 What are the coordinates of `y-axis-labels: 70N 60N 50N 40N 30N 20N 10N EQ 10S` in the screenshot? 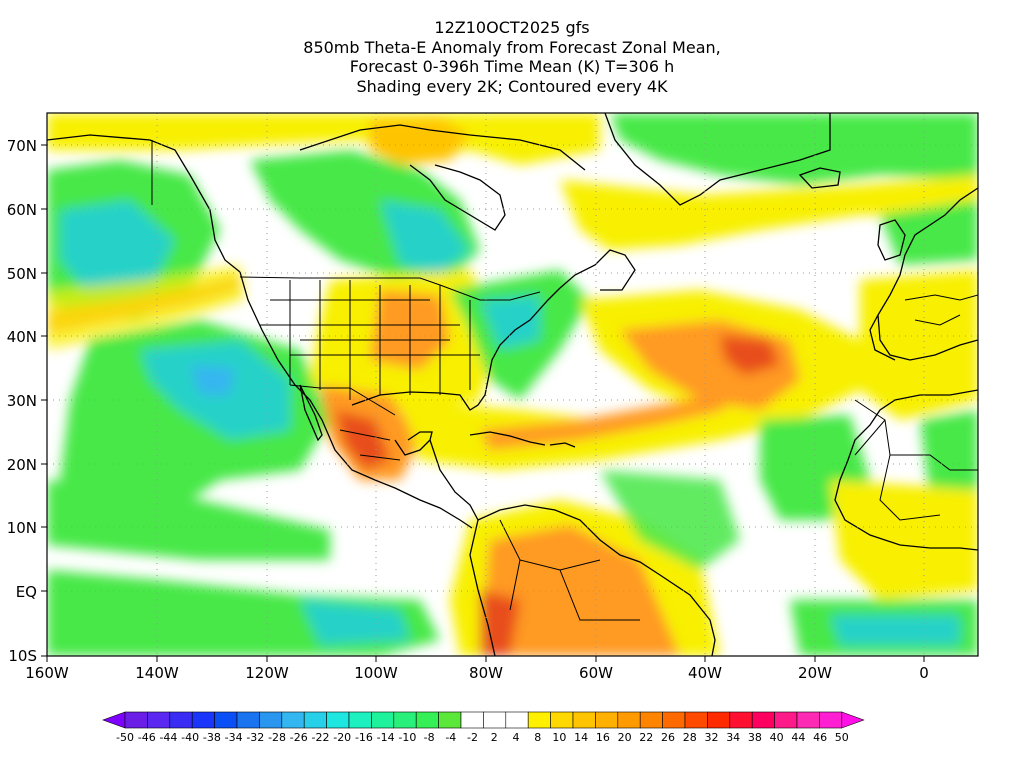 It's located at (22, 401).